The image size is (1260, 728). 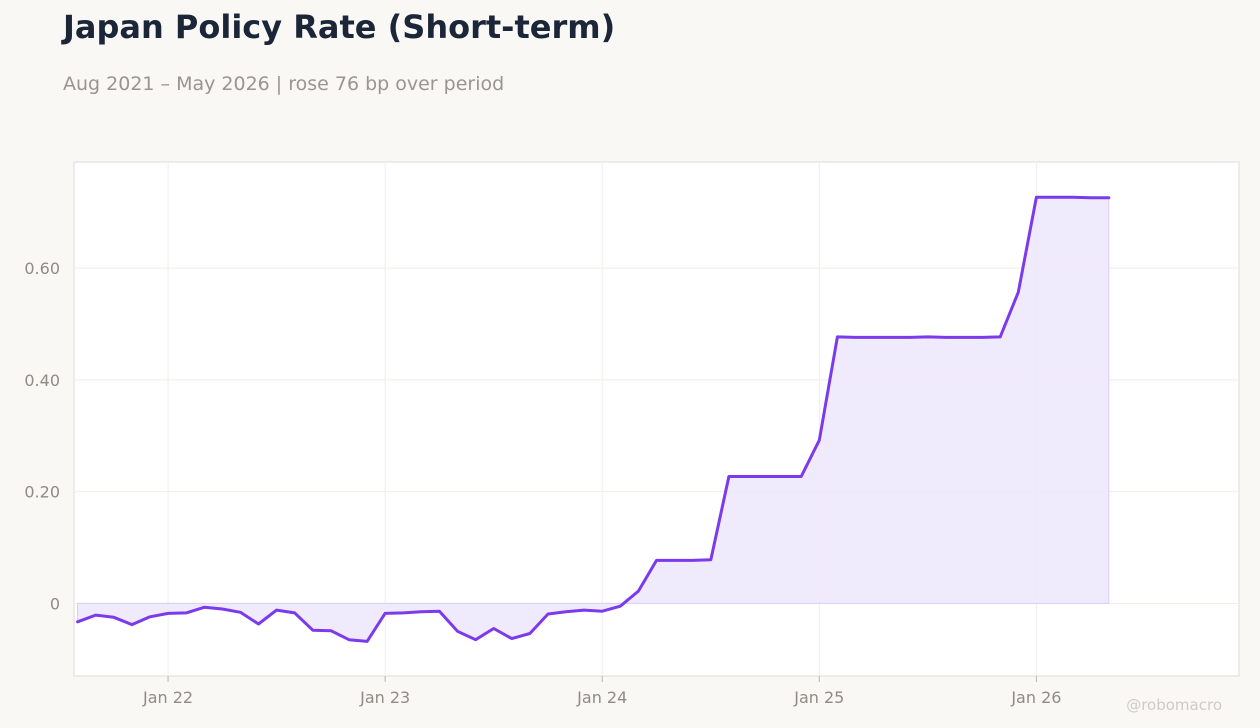 What do you see at coordinates (384, 697) in the screenshot?
I see `x-tick-label: Jan 23` at bounding box center [384, 697].